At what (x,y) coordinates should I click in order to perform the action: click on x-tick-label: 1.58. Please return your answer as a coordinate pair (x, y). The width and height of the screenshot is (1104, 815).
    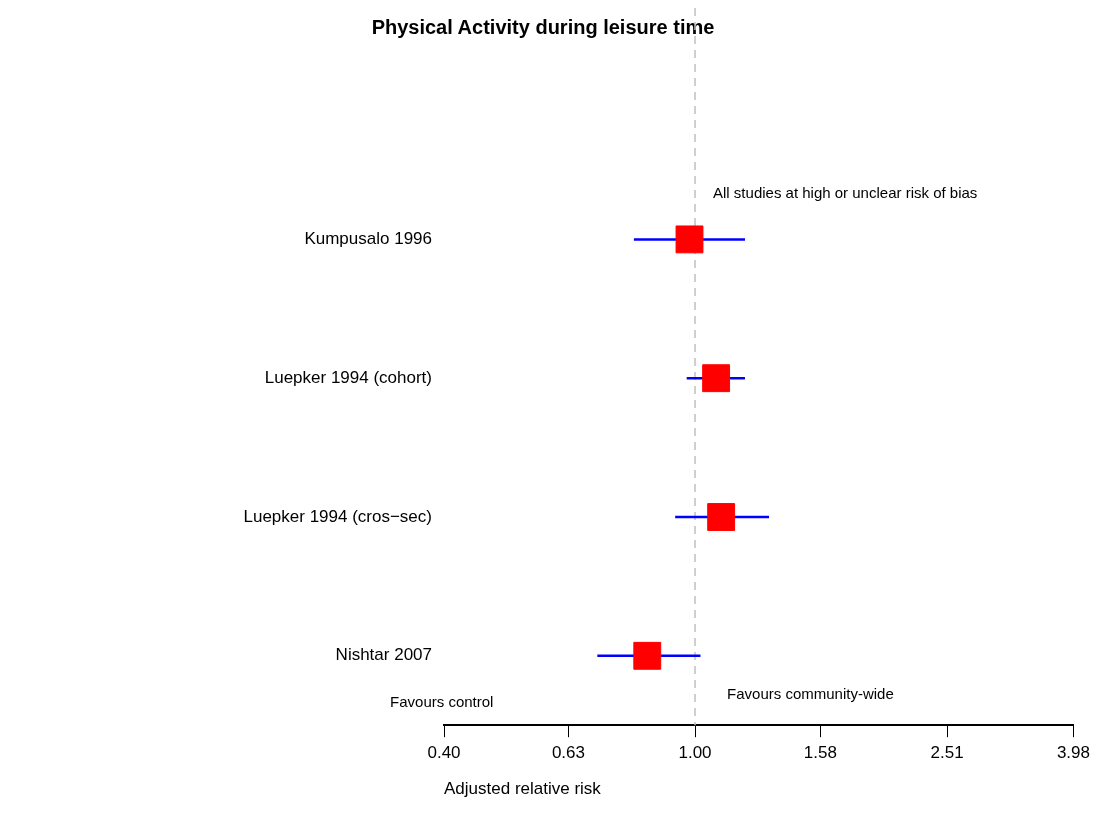
    Looking at the image, I should click on (820, 753).